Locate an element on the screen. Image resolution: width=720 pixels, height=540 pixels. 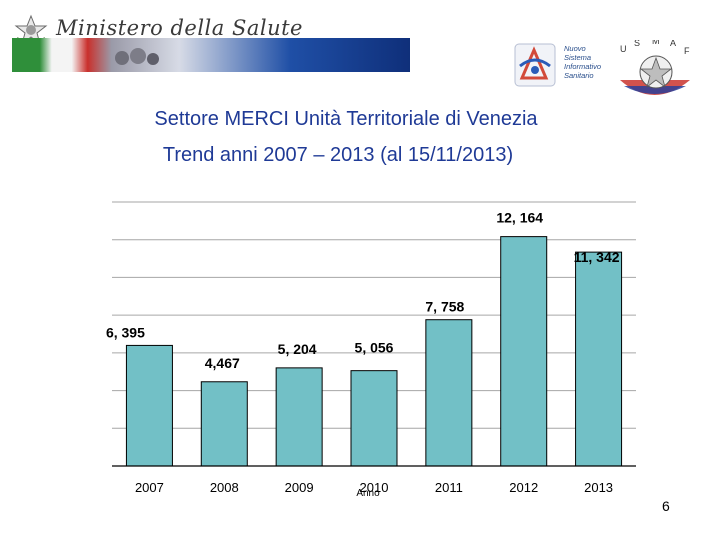
data-label-2007: 6, 395 is located at coordinates (125, 332).